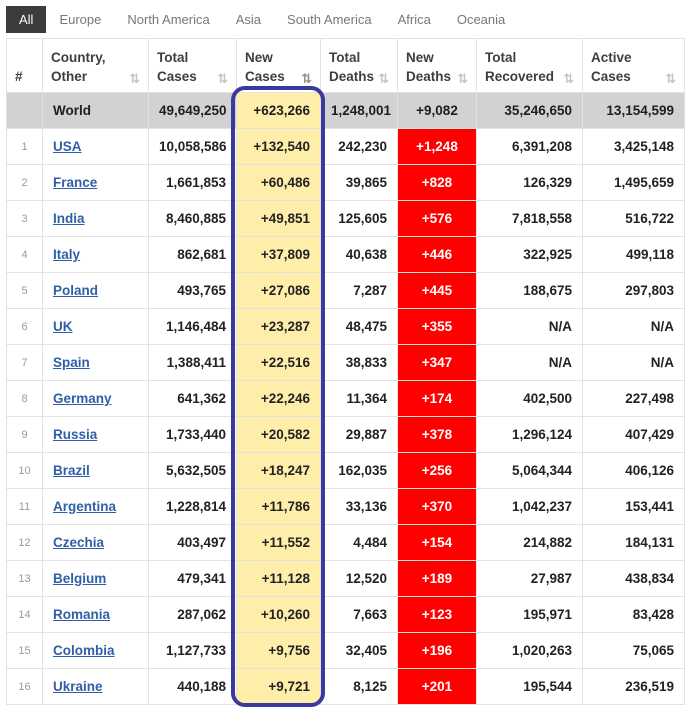  I want to click on cell-total-deaths: 7,287, so click(359, 290).